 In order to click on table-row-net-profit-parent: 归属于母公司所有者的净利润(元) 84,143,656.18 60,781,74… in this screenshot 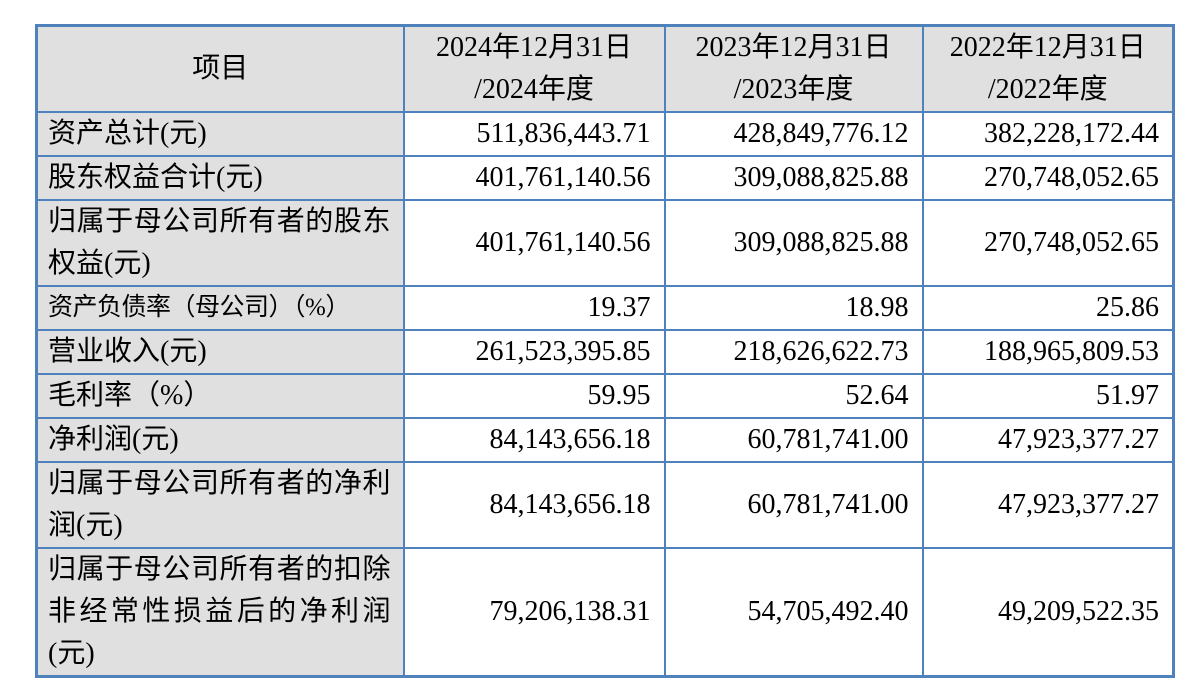, I will do `click(605, 505)`.